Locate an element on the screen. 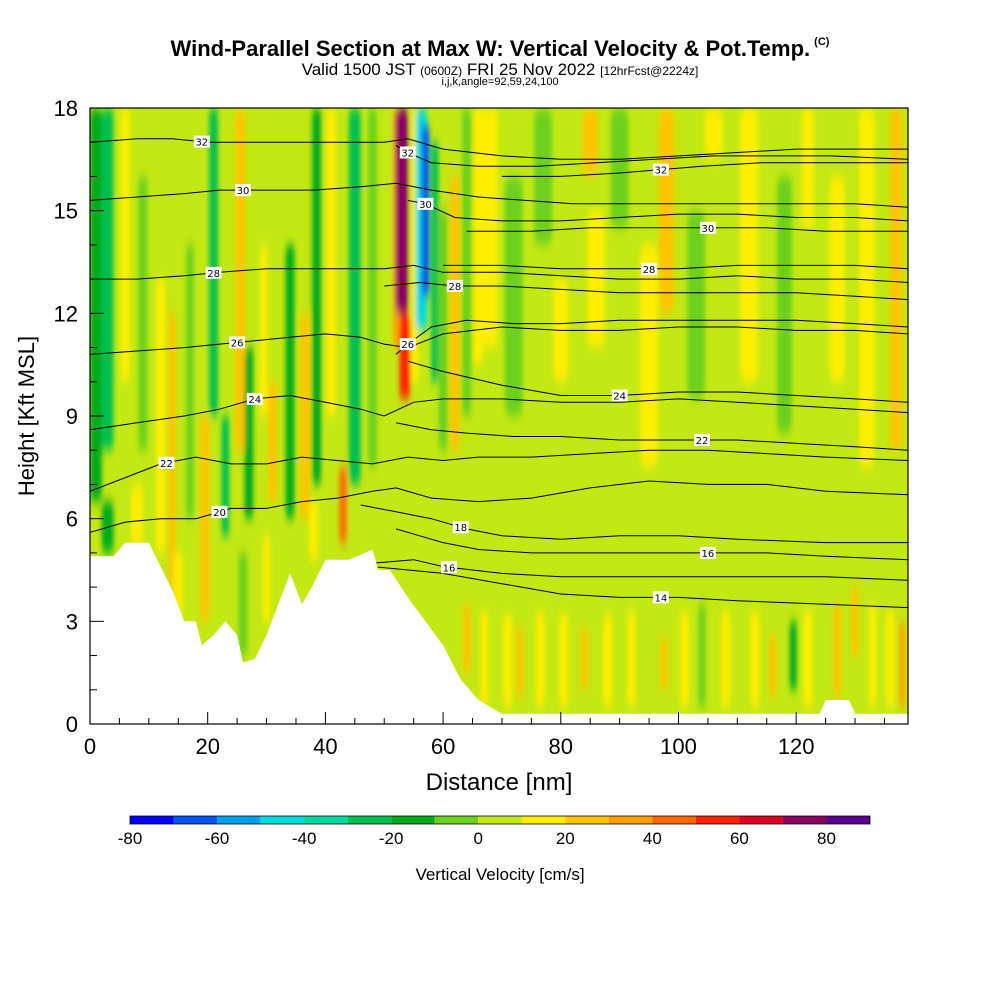 This screenshot has height=1000, width=1000. isentrope-label: 20 is located at coordinates (219, 513).